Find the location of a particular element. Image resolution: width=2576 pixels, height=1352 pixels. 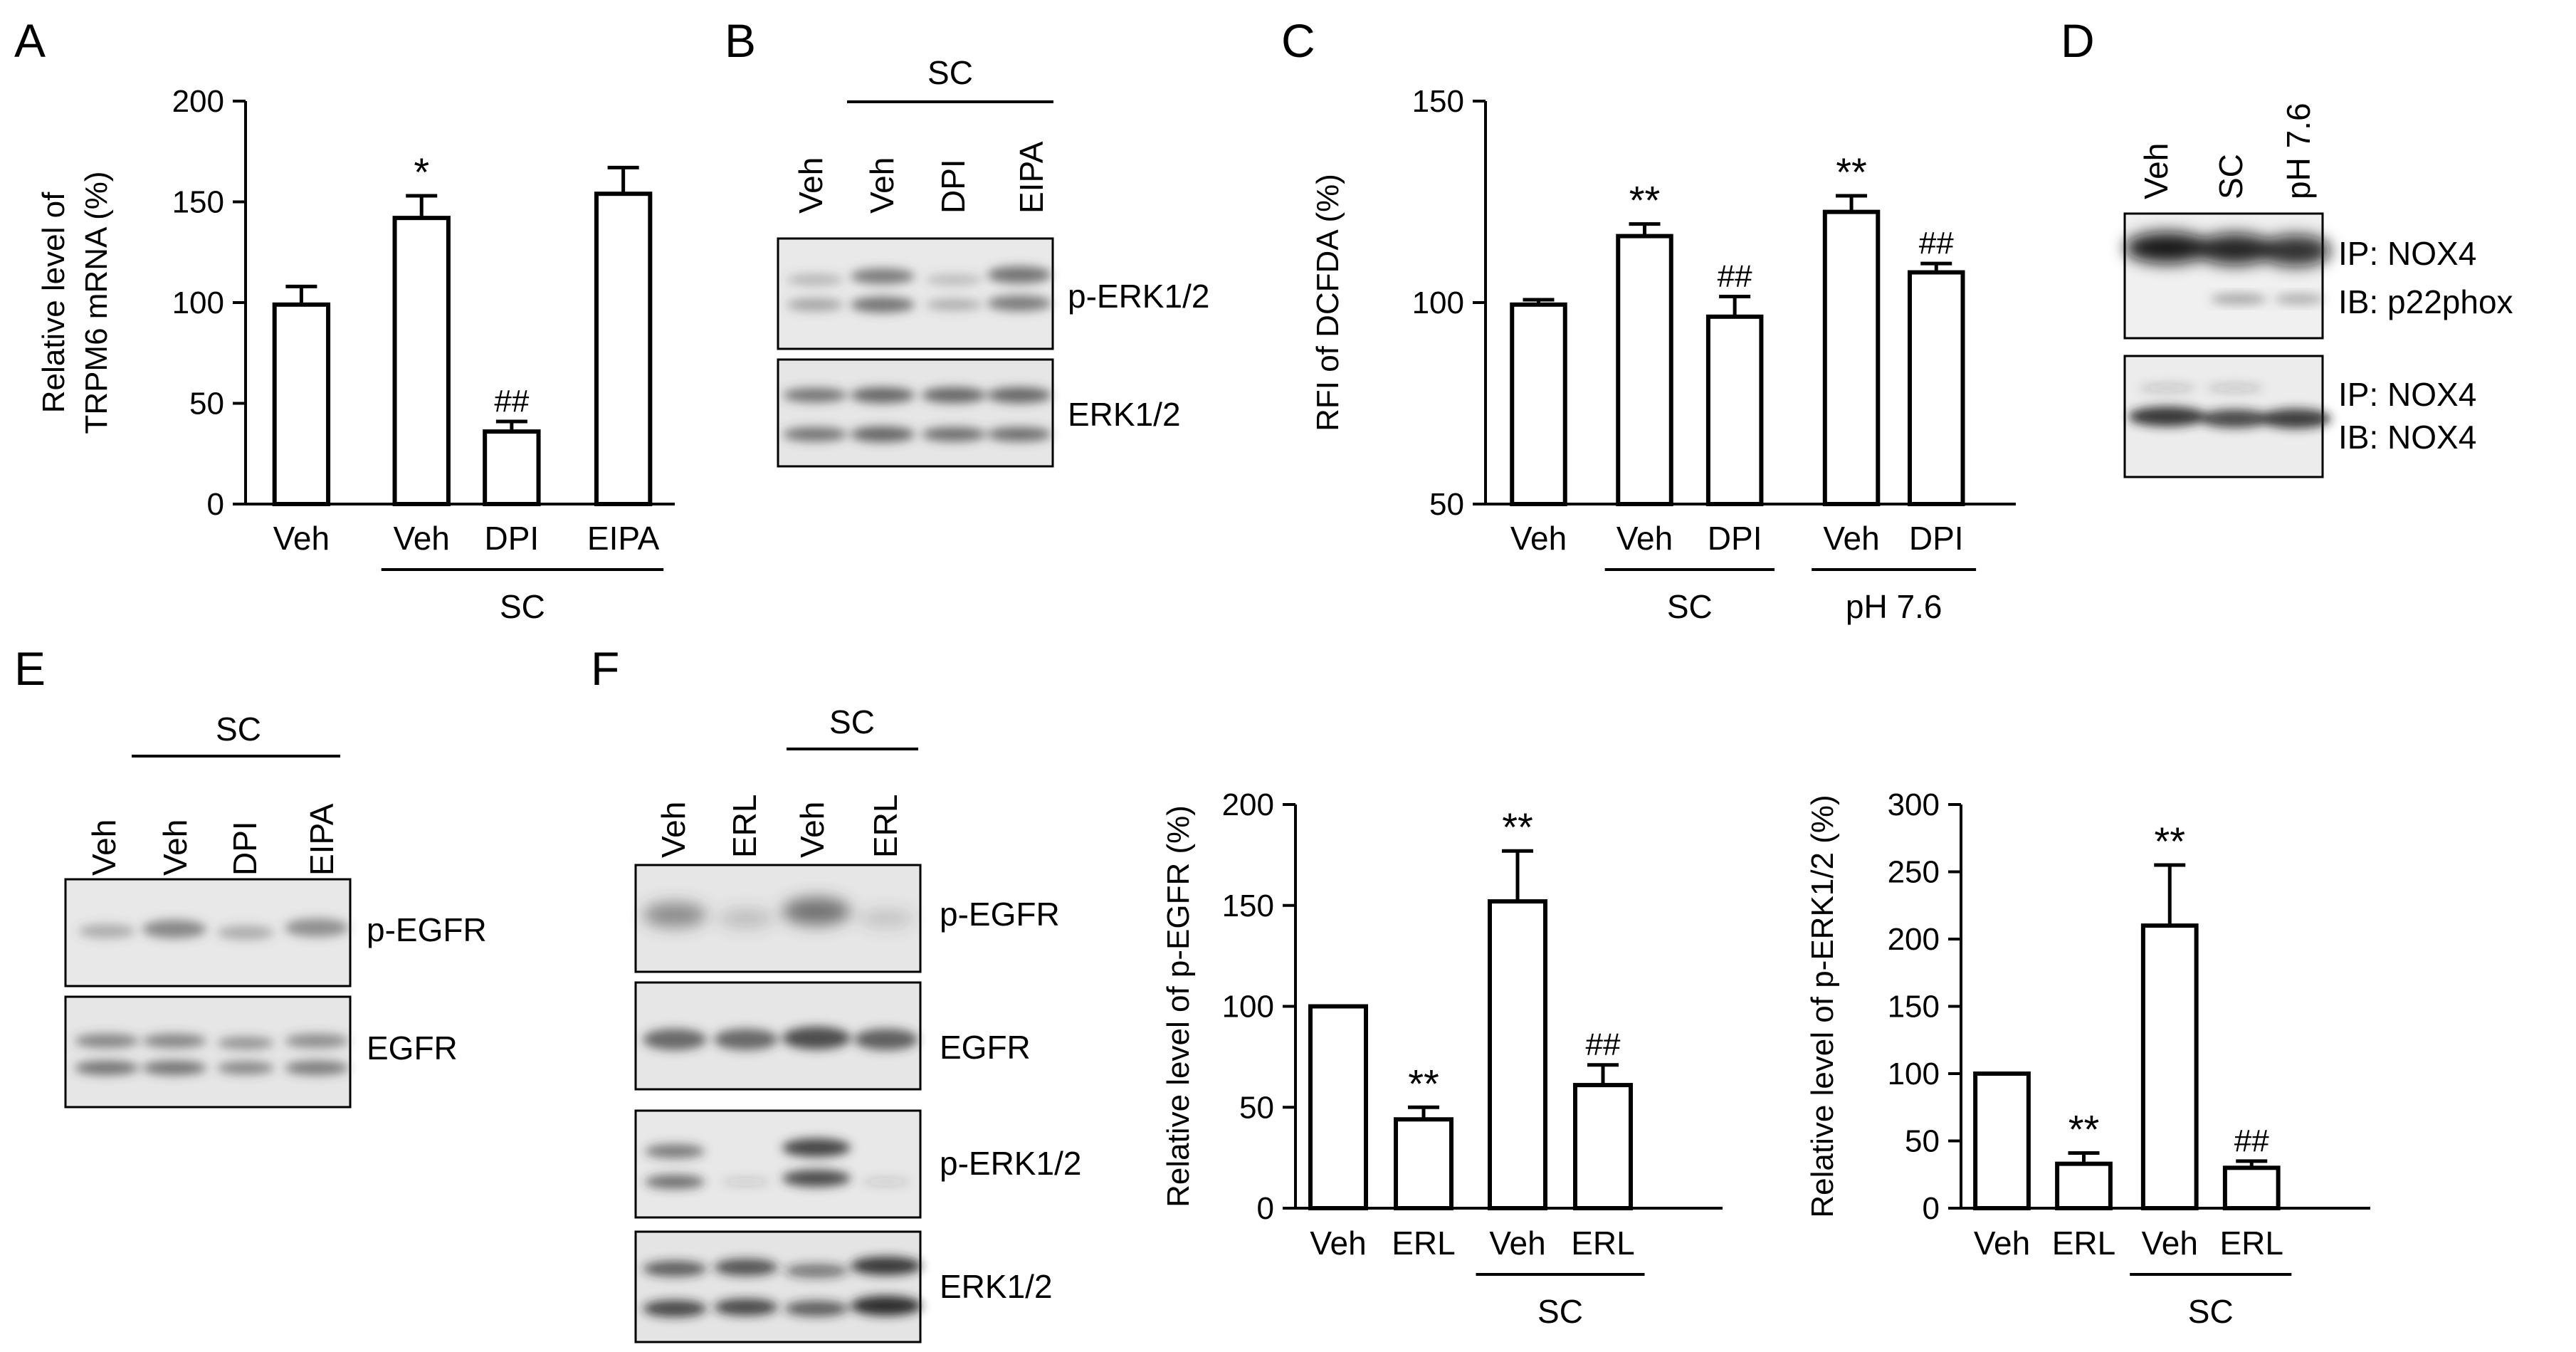

blot-label-p-erk: p-ERK1/2 is located at coordinates (1010, 1163).